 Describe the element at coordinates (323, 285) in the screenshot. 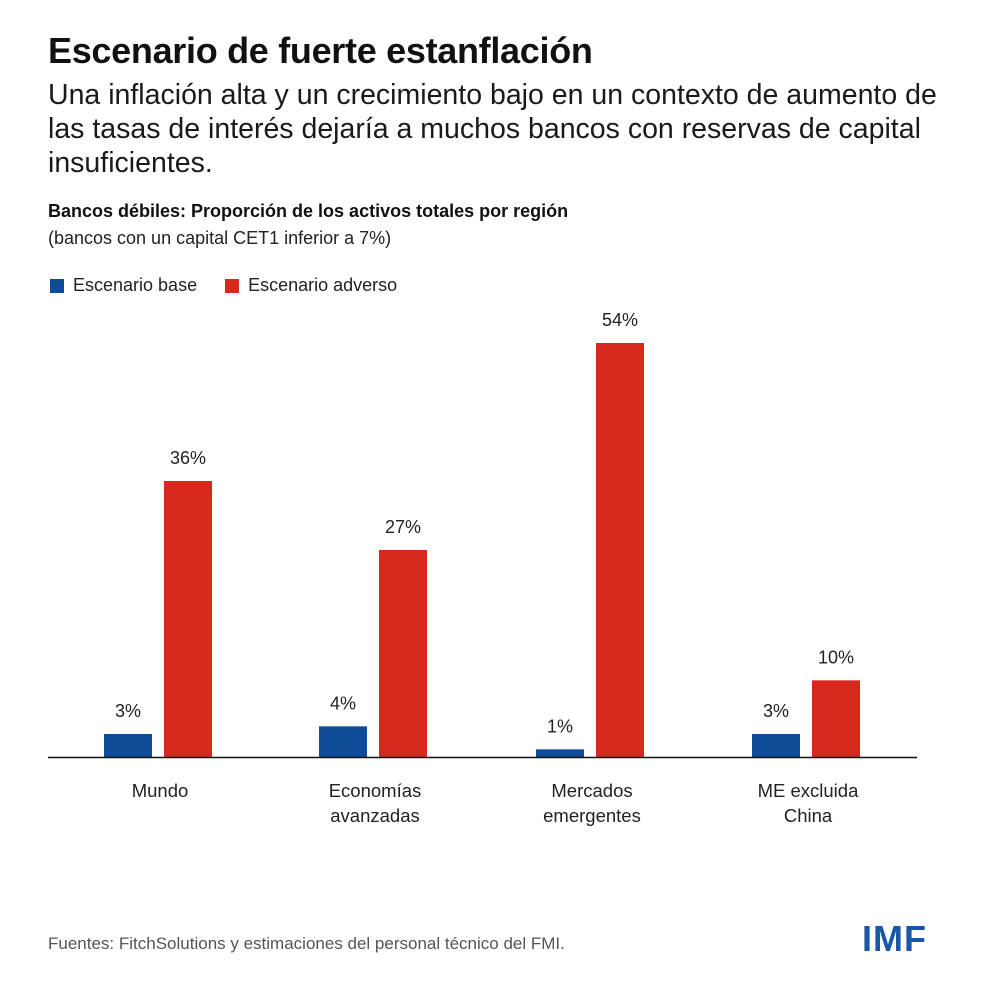

I see `legend-label-adverse: Escenario adverso` at that location.